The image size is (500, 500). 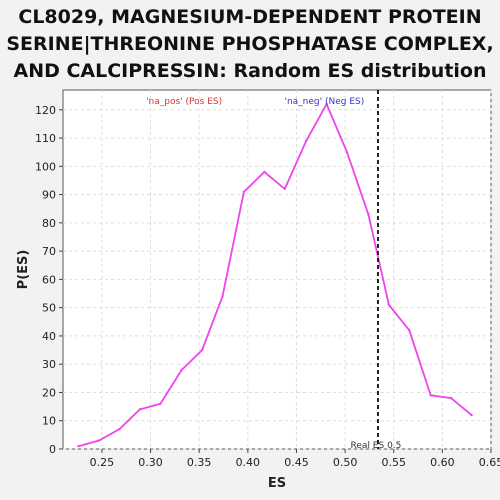 What do you see at coordinates (45, 110) in the screenshot?
I see `y-tick-label: 120` at bounding box center [45, 110].